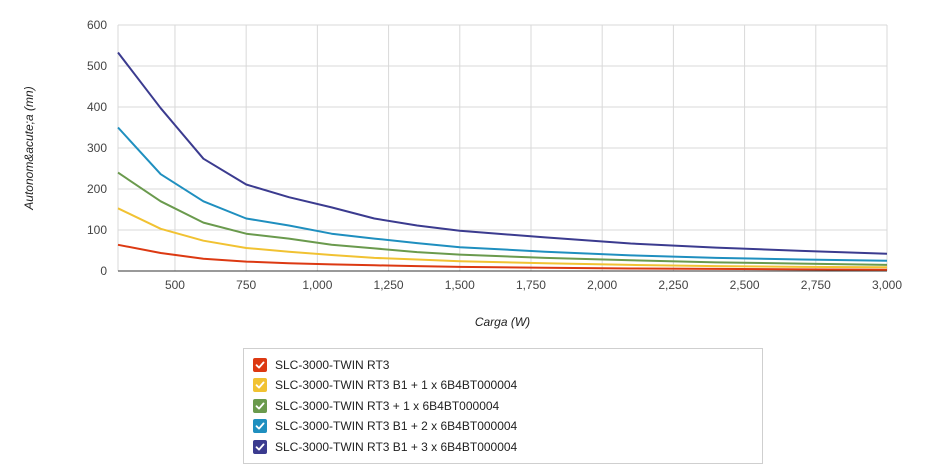 The image size is (932, 466). Describe the element at coordinates (97, 107) in the screenshot. I see `y-tick-label: 400` at that location.